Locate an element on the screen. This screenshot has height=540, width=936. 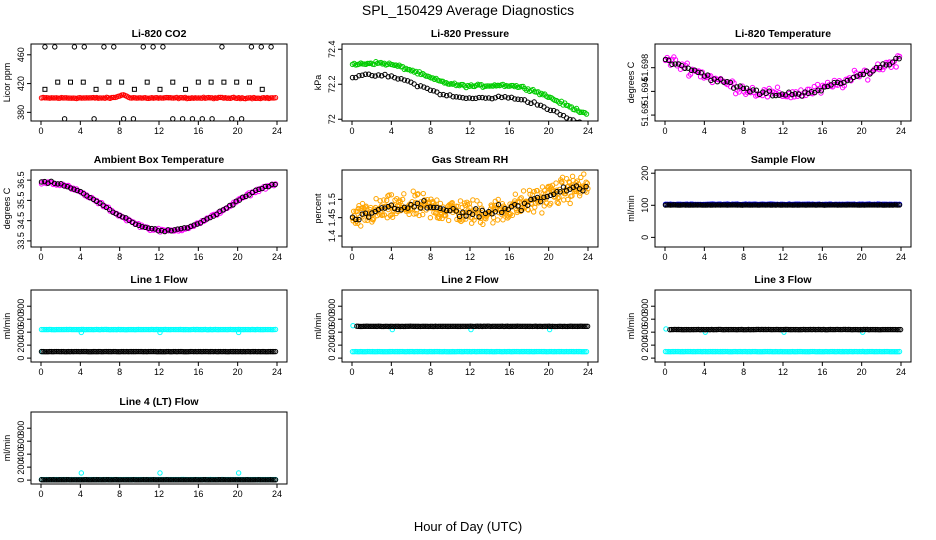
y-tick-label: 200 is located at coordinates (645, 345).